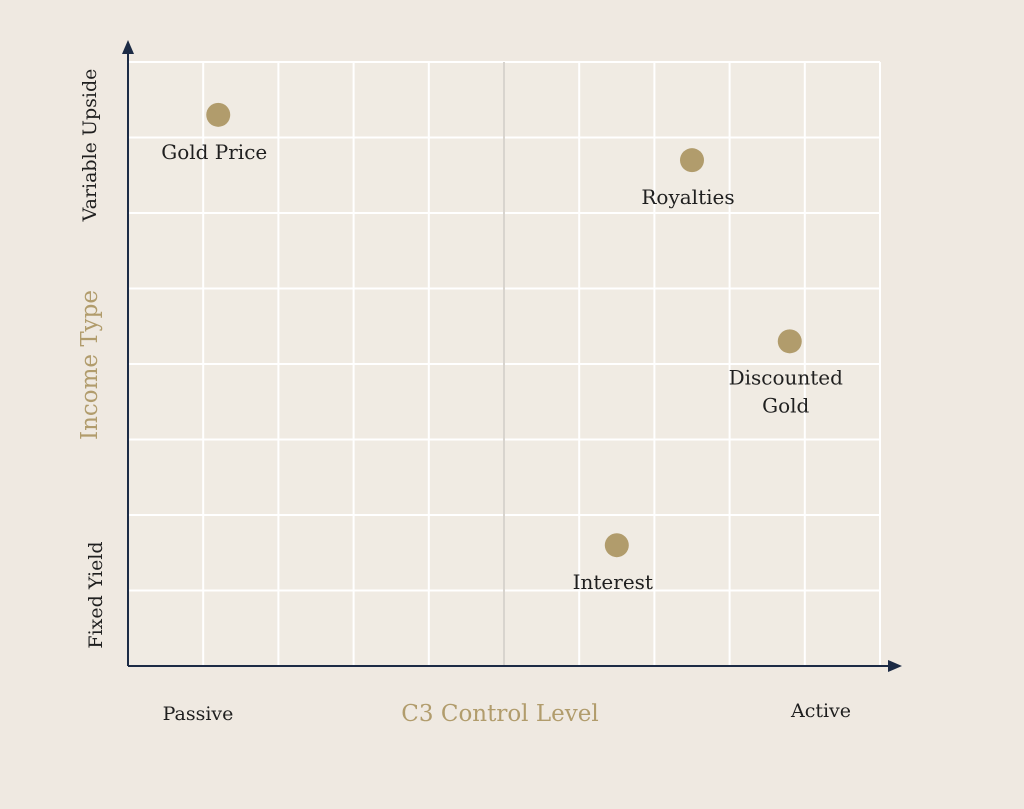 The width and height of the screenshot is (1024, 809). Describe the element at coordinates (895, 666) in the screenshot. I see `x-axis-arrow` at that location.